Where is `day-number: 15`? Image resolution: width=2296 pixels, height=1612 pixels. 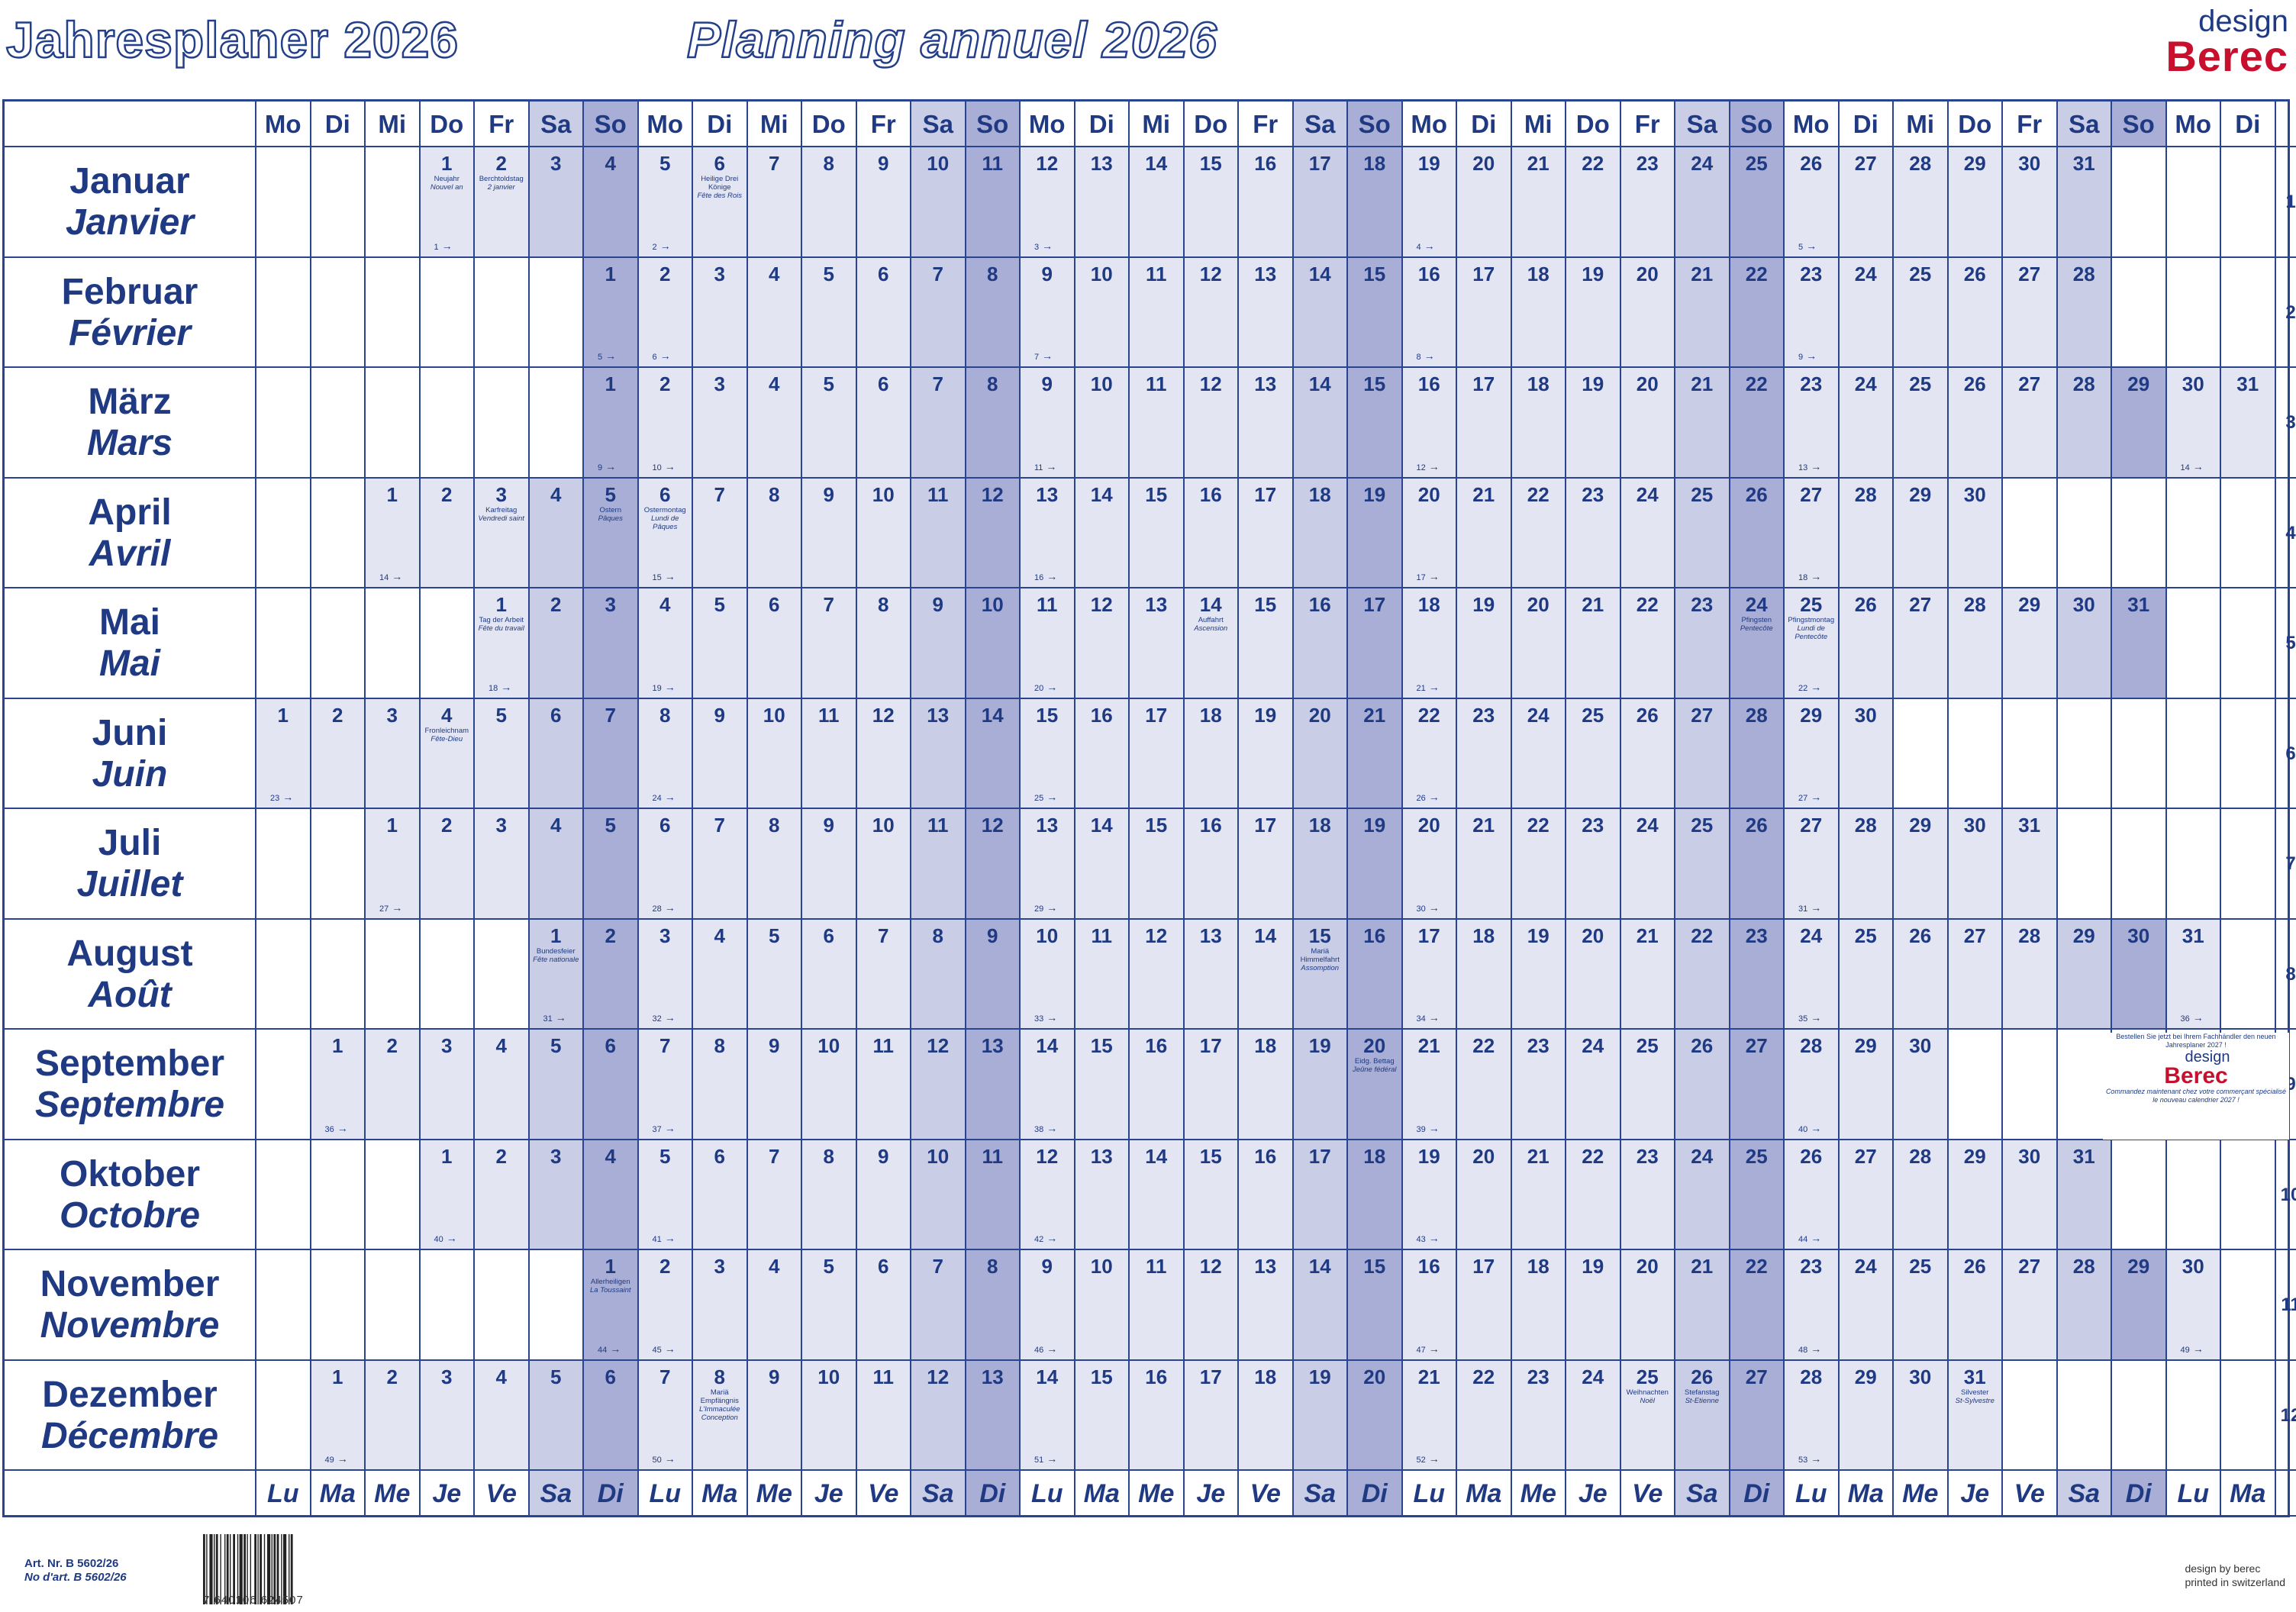
day-number: 15 is located at coordinates (1374, 383).